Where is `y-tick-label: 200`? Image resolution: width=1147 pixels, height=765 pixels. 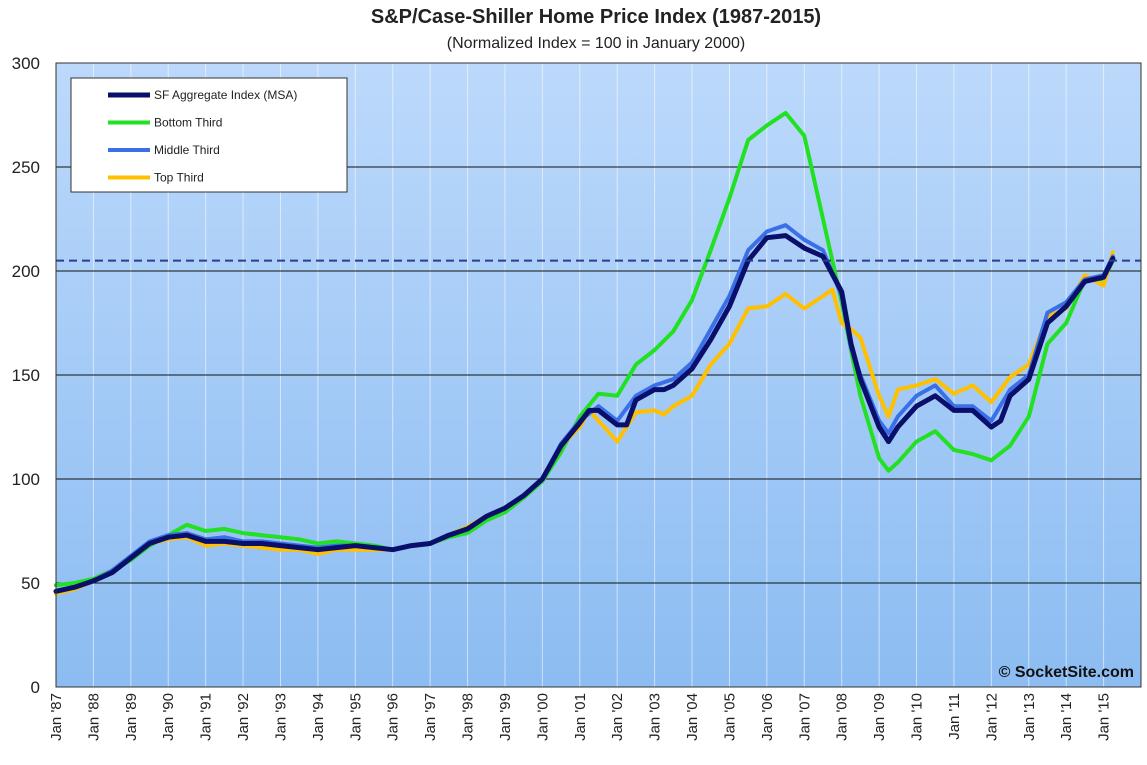
y-tick-label: 200 is located at coordinates (26, 271).